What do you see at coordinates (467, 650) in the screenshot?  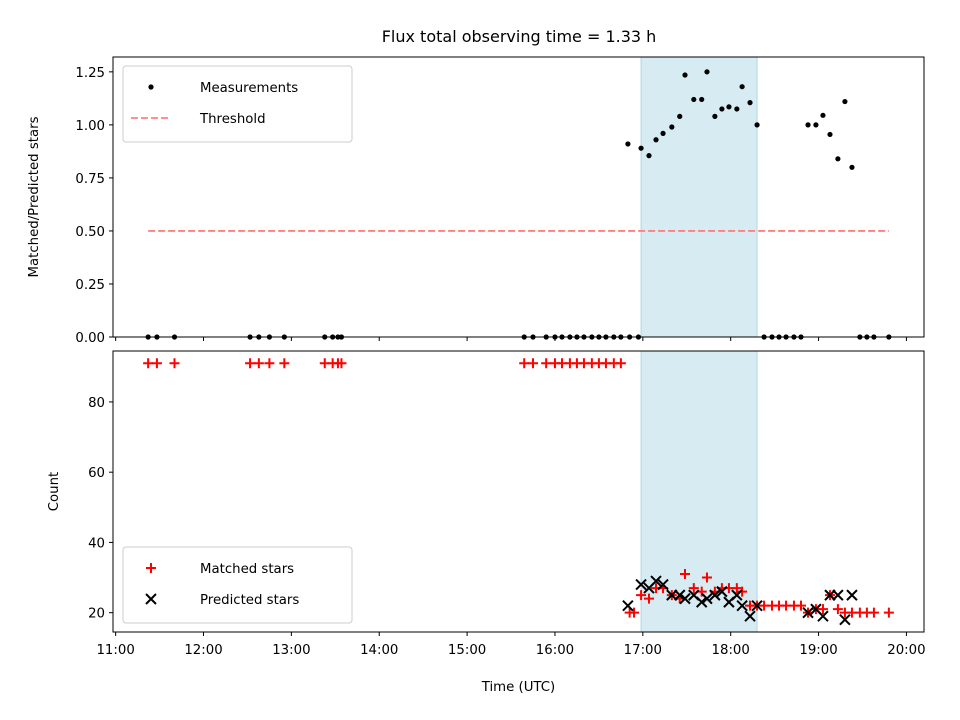 I see `bottom-xtick-label: 15:00` at bounding box center [467, 650].